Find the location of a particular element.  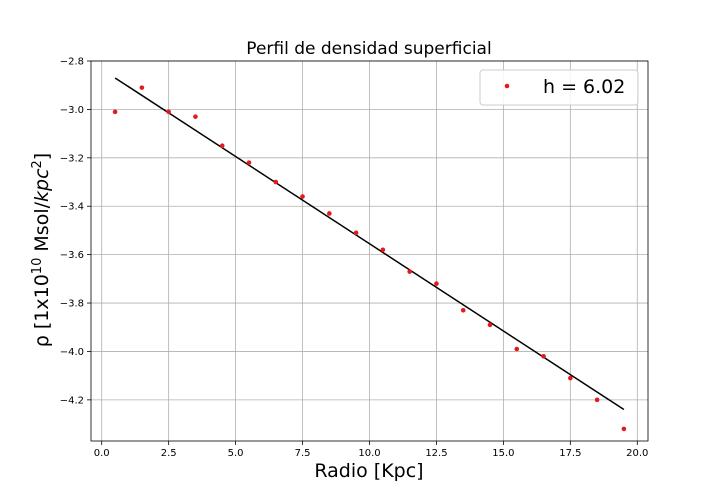

y-axis-label-post: ] is located at coordinates (42, 156).